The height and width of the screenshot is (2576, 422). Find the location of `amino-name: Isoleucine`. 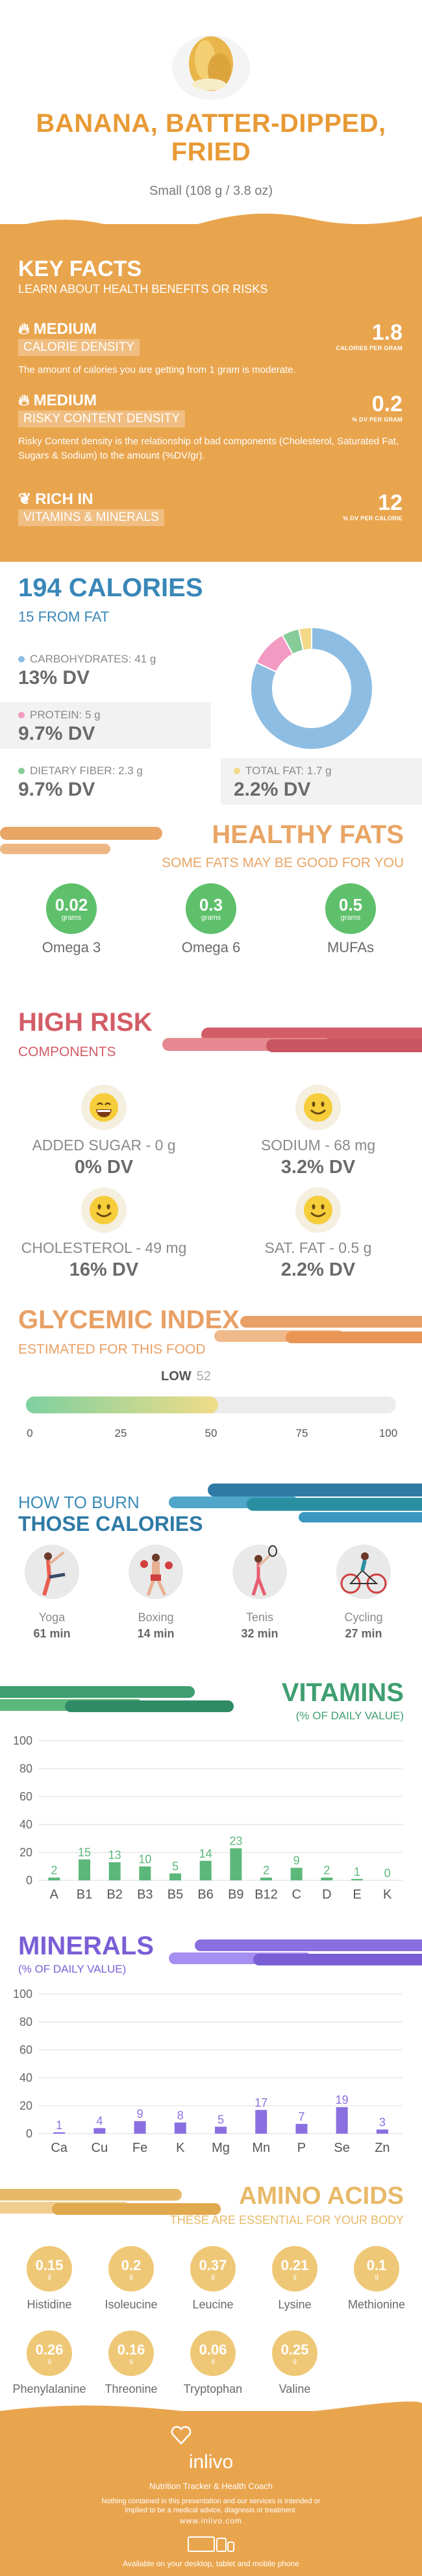

amino-name: Isoleucine is located at coordinates (132, 2304).